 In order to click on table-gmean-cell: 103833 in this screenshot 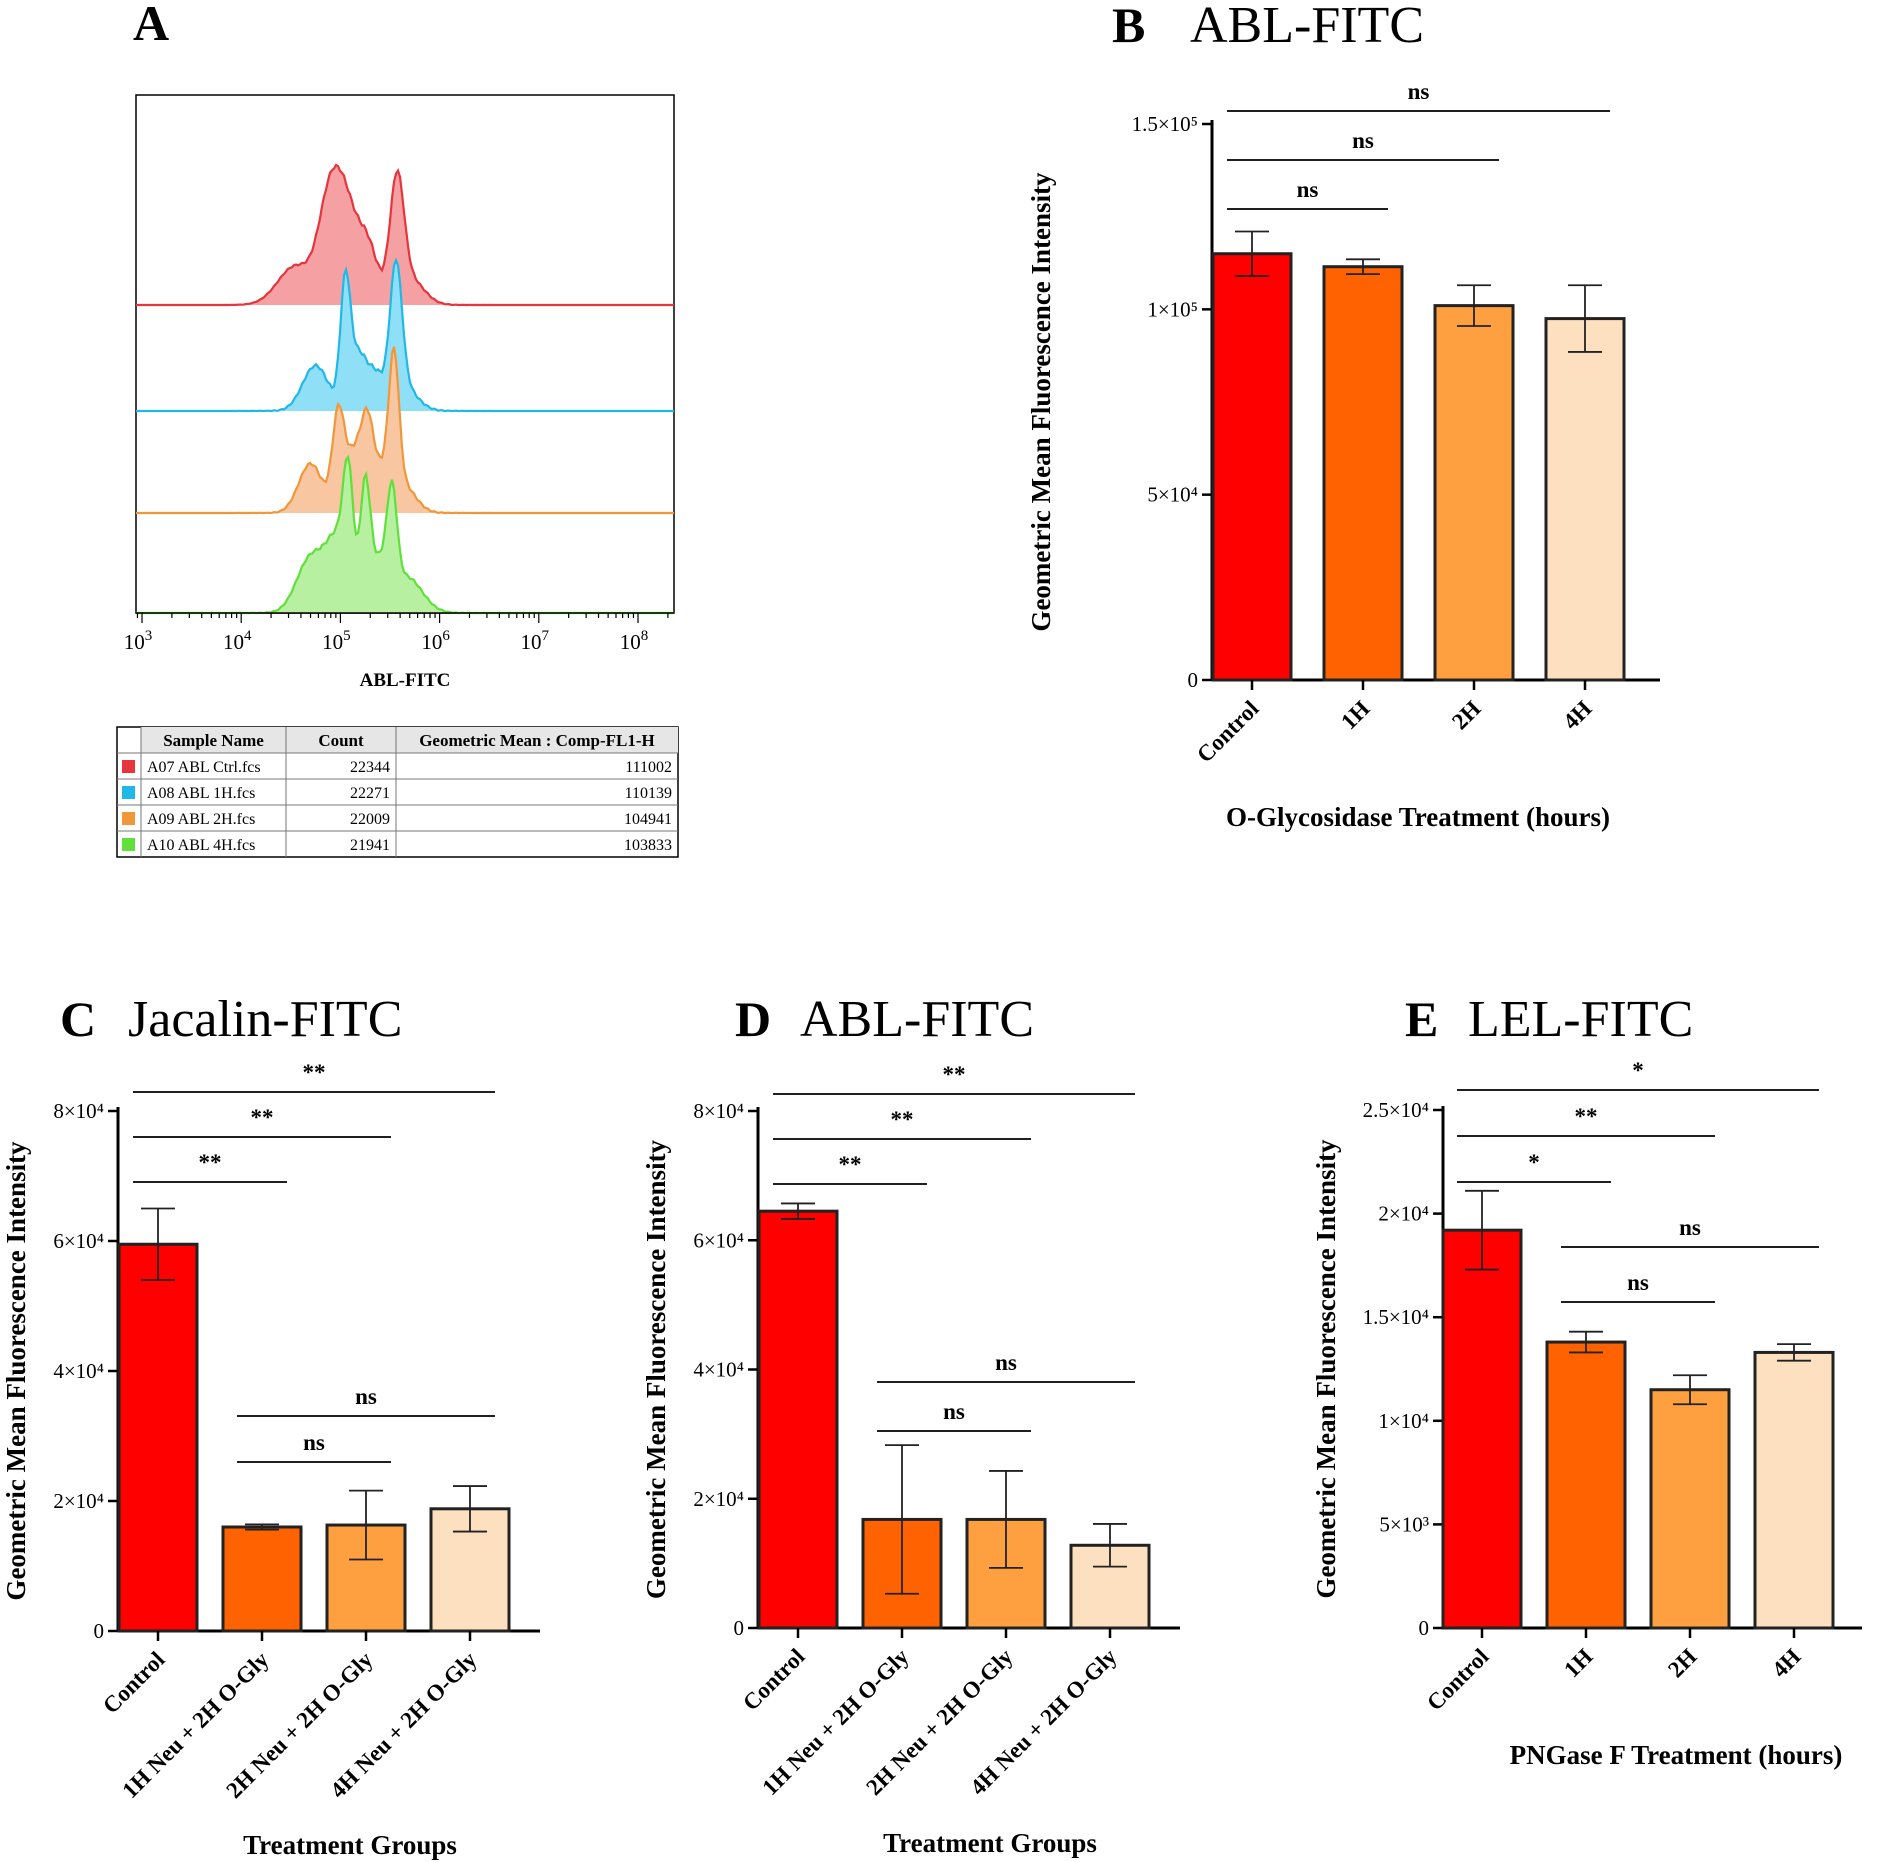, I will do `click(648, 845)`.